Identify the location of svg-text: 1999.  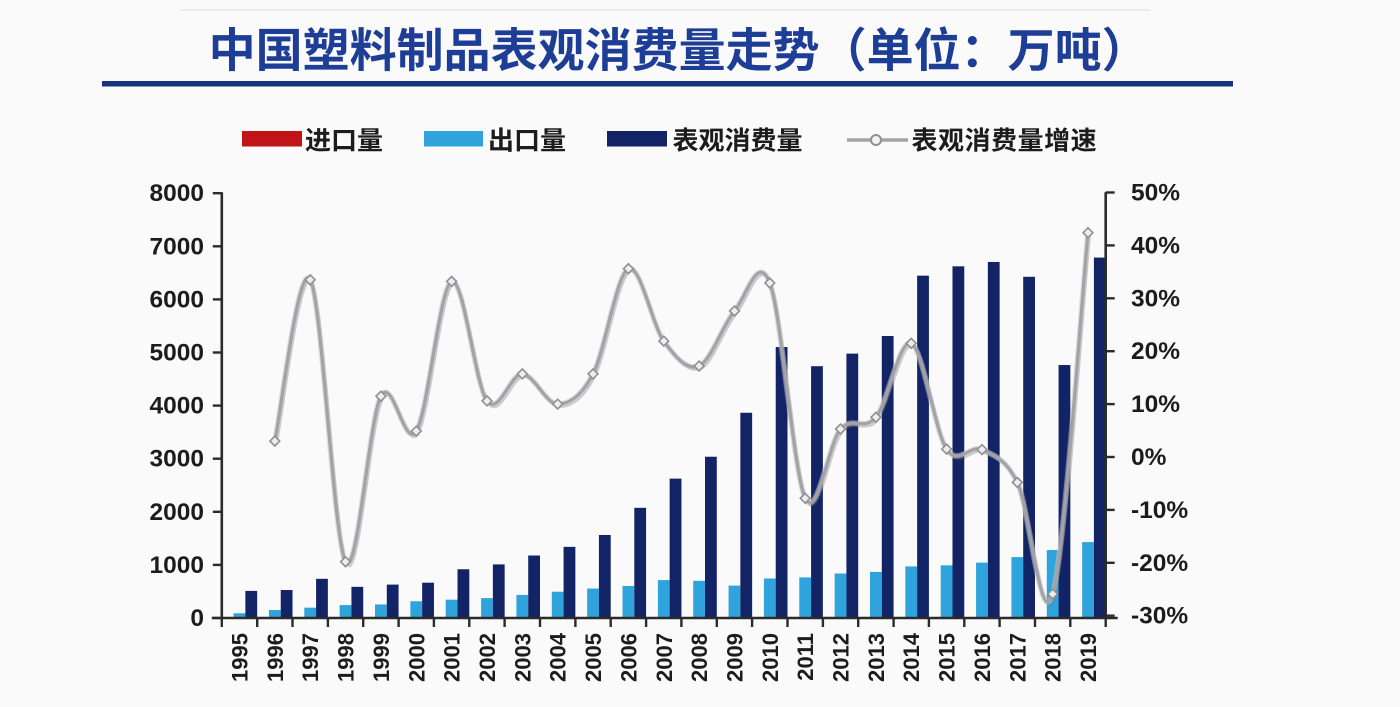
(381, 657).